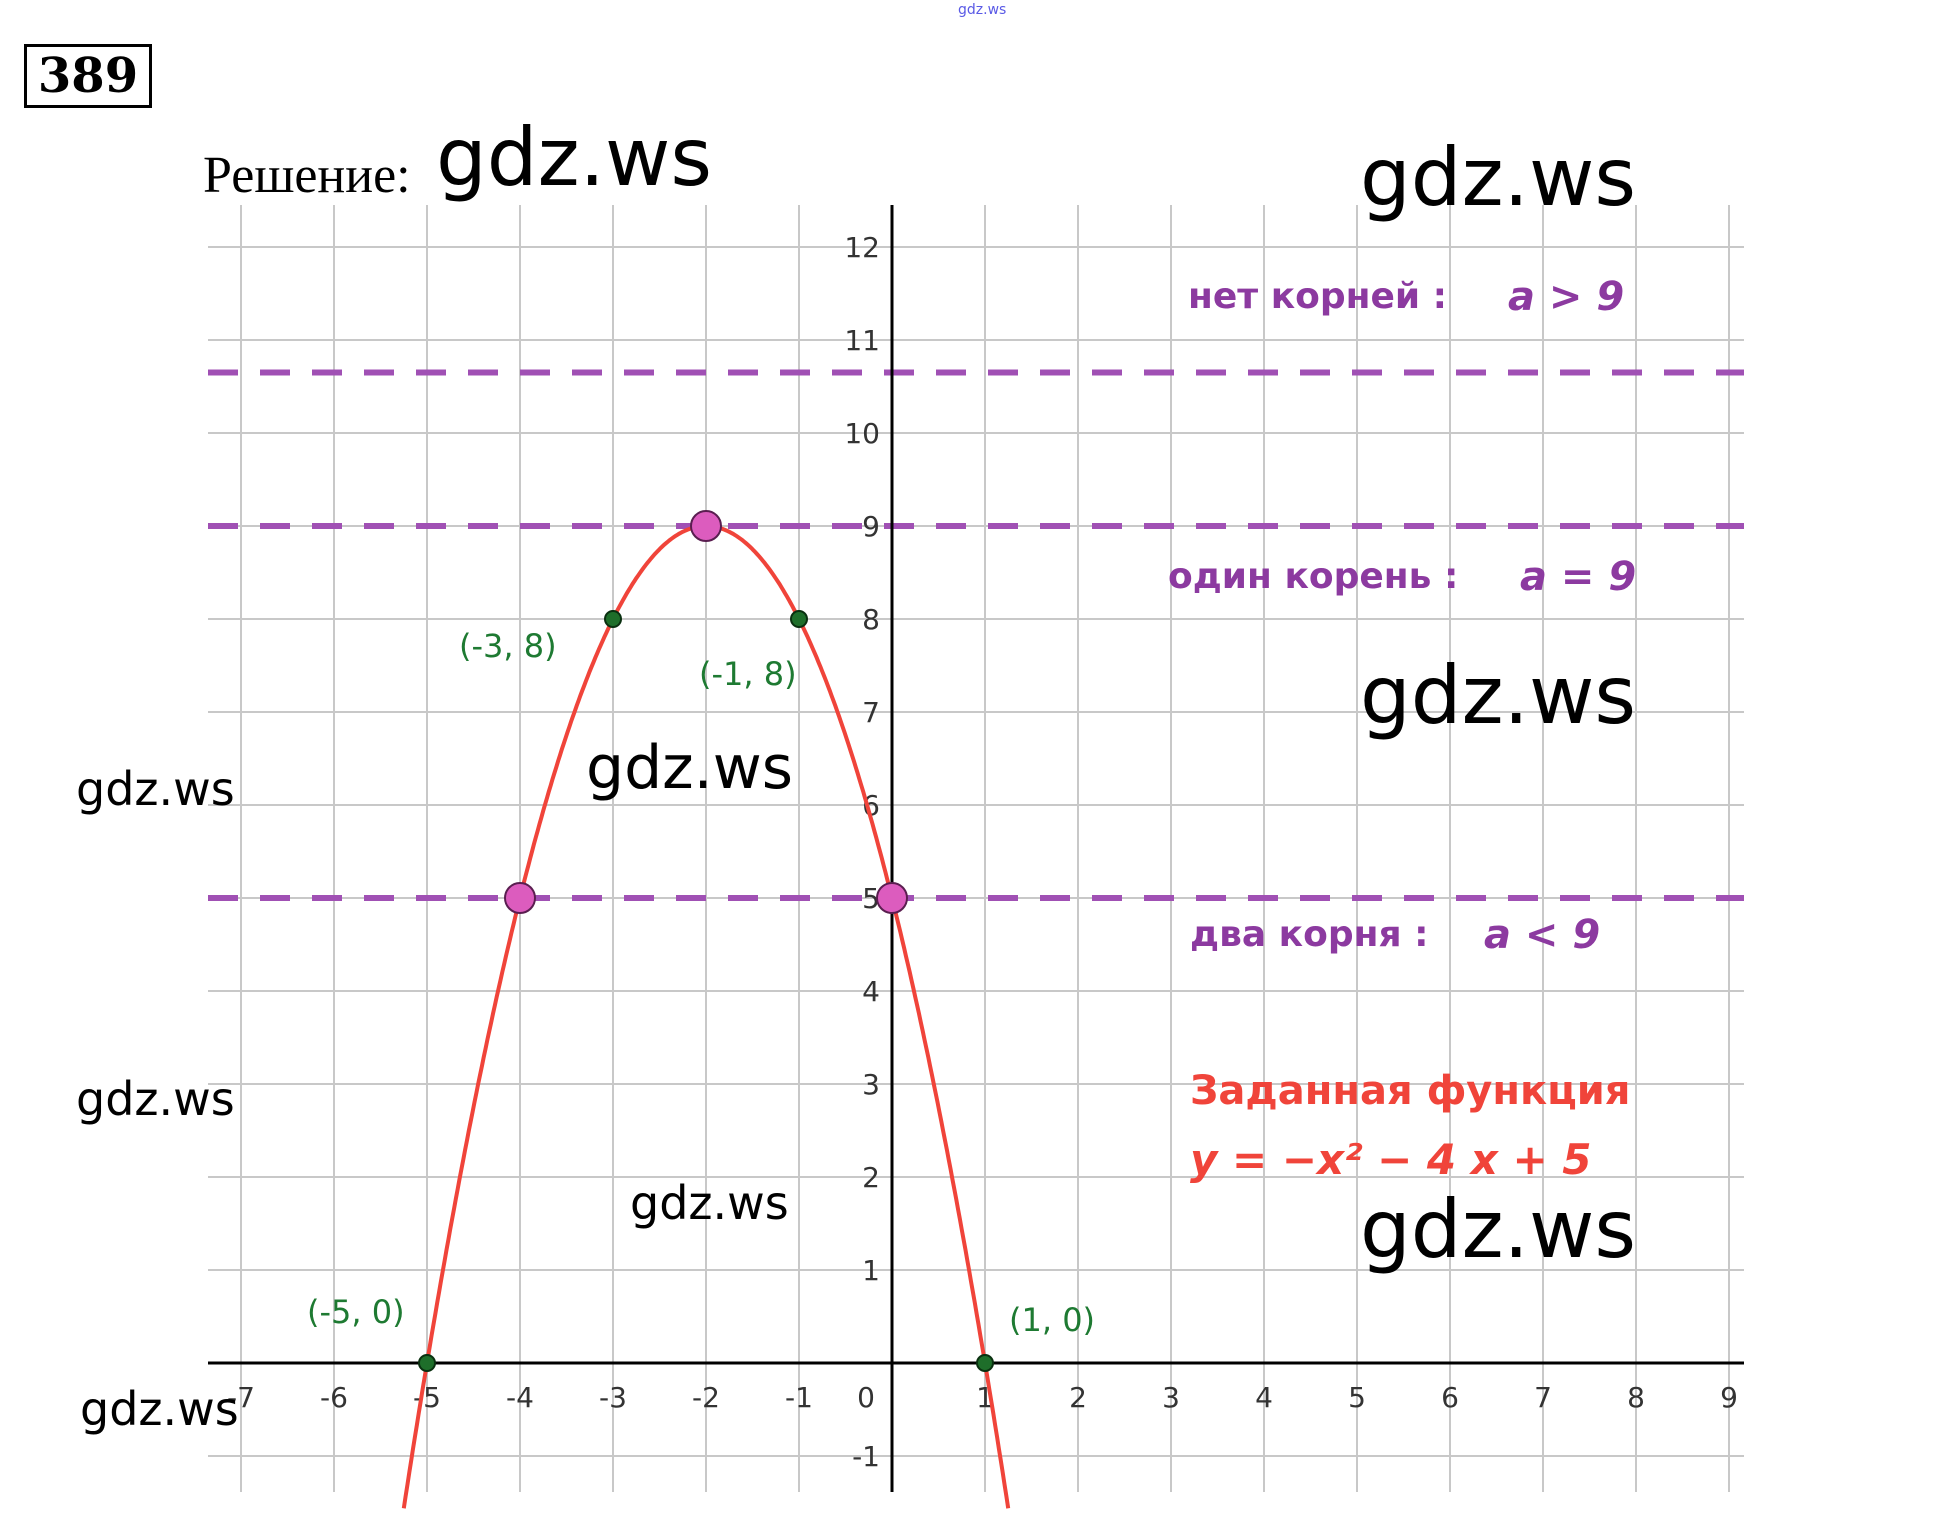  I want to click on no-roots-condition: a > 9, so click(1566, 297).